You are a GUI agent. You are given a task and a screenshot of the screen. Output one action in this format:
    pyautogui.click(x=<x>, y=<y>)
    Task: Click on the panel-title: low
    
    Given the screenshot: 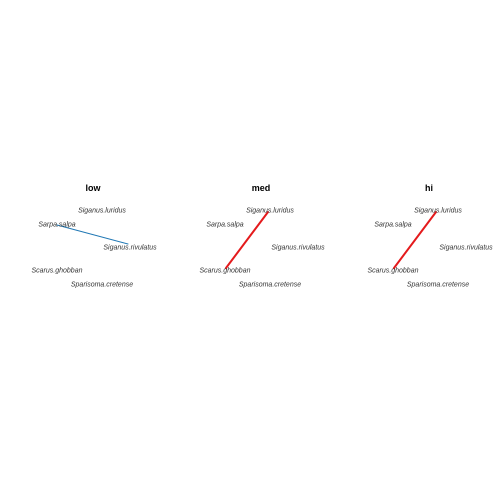 What is the action you would take?
    pyautogui.click(x=94, y=188)
    